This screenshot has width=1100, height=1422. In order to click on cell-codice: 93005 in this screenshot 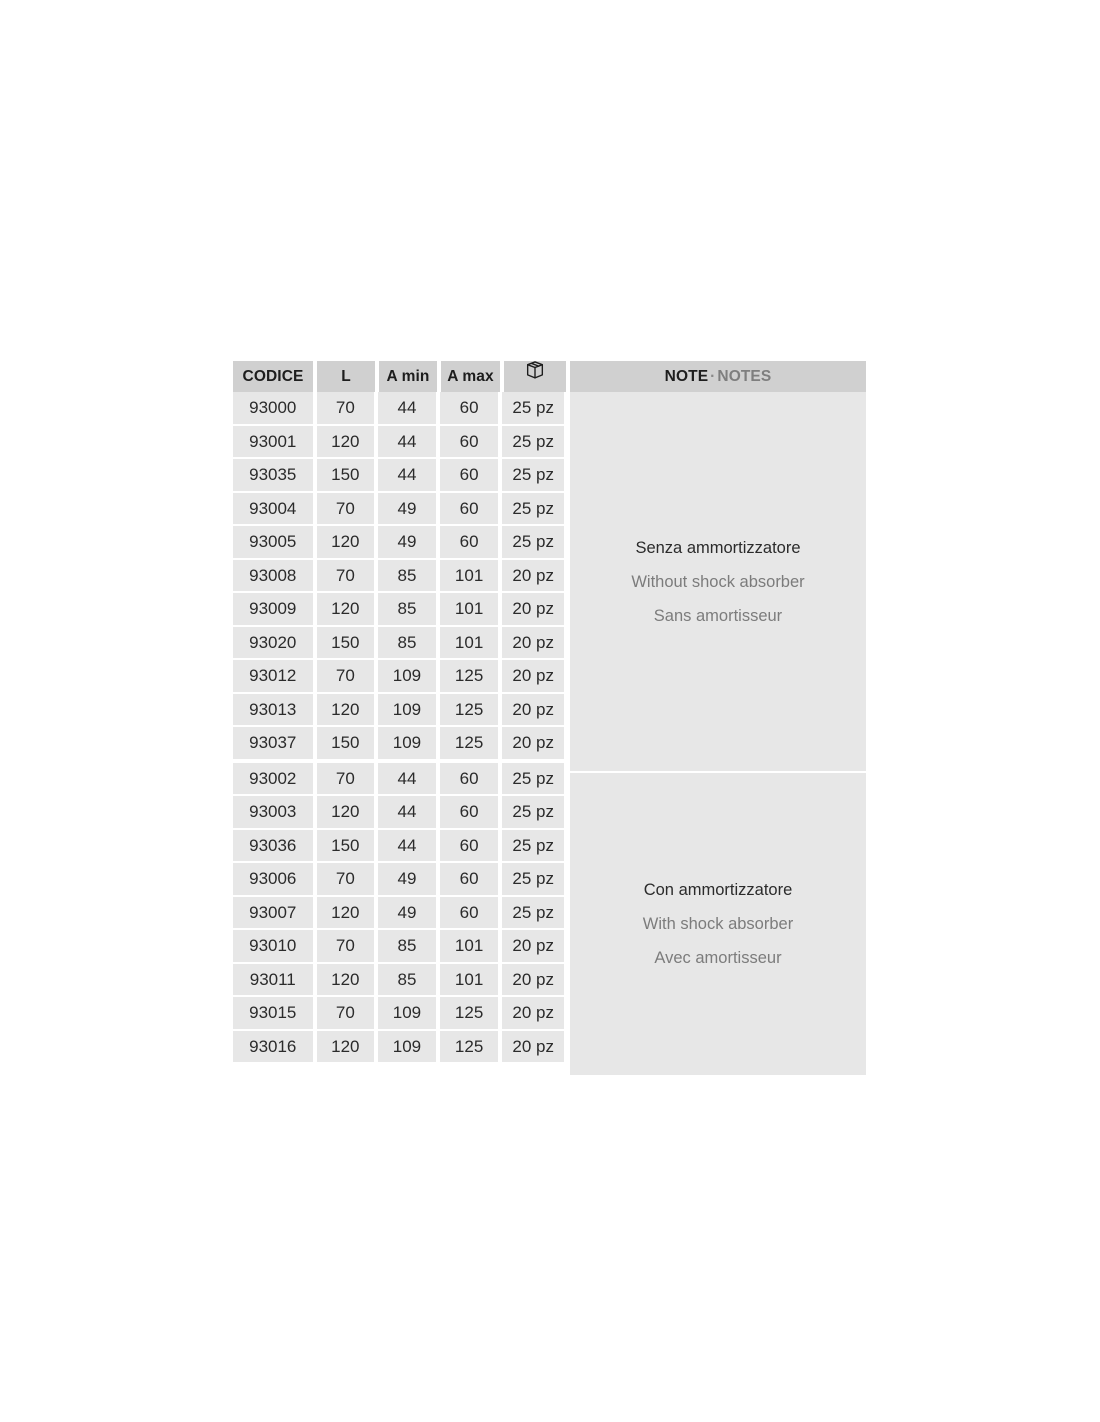, I will do `click(273, 542)`.